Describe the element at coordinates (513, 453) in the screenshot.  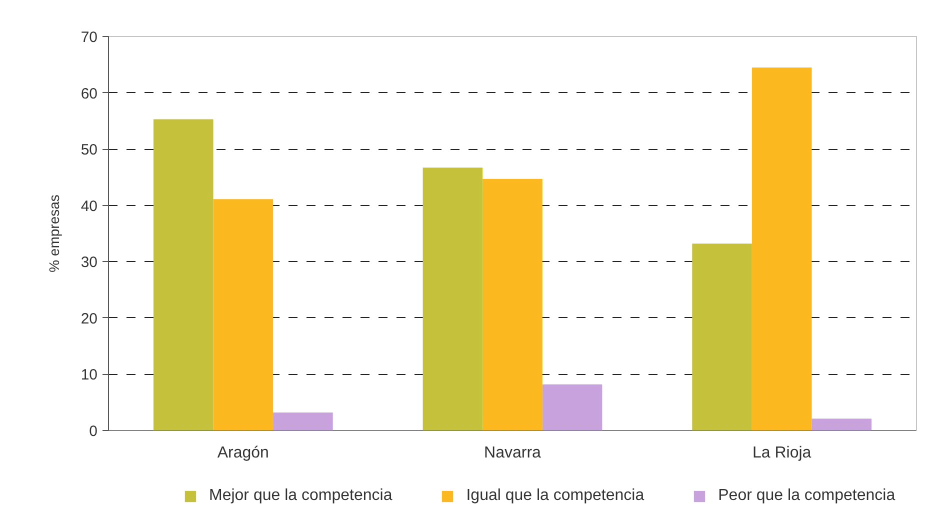
I see `x-tick-label: Navarra` at that location.